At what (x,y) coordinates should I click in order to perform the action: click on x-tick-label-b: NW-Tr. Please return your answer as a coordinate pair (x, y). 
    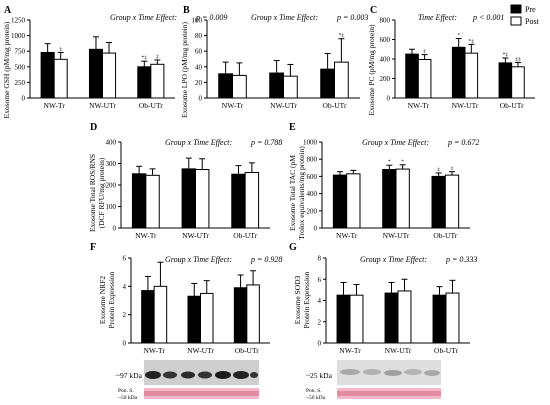
    Looking at the image, I should click on (233, 105).